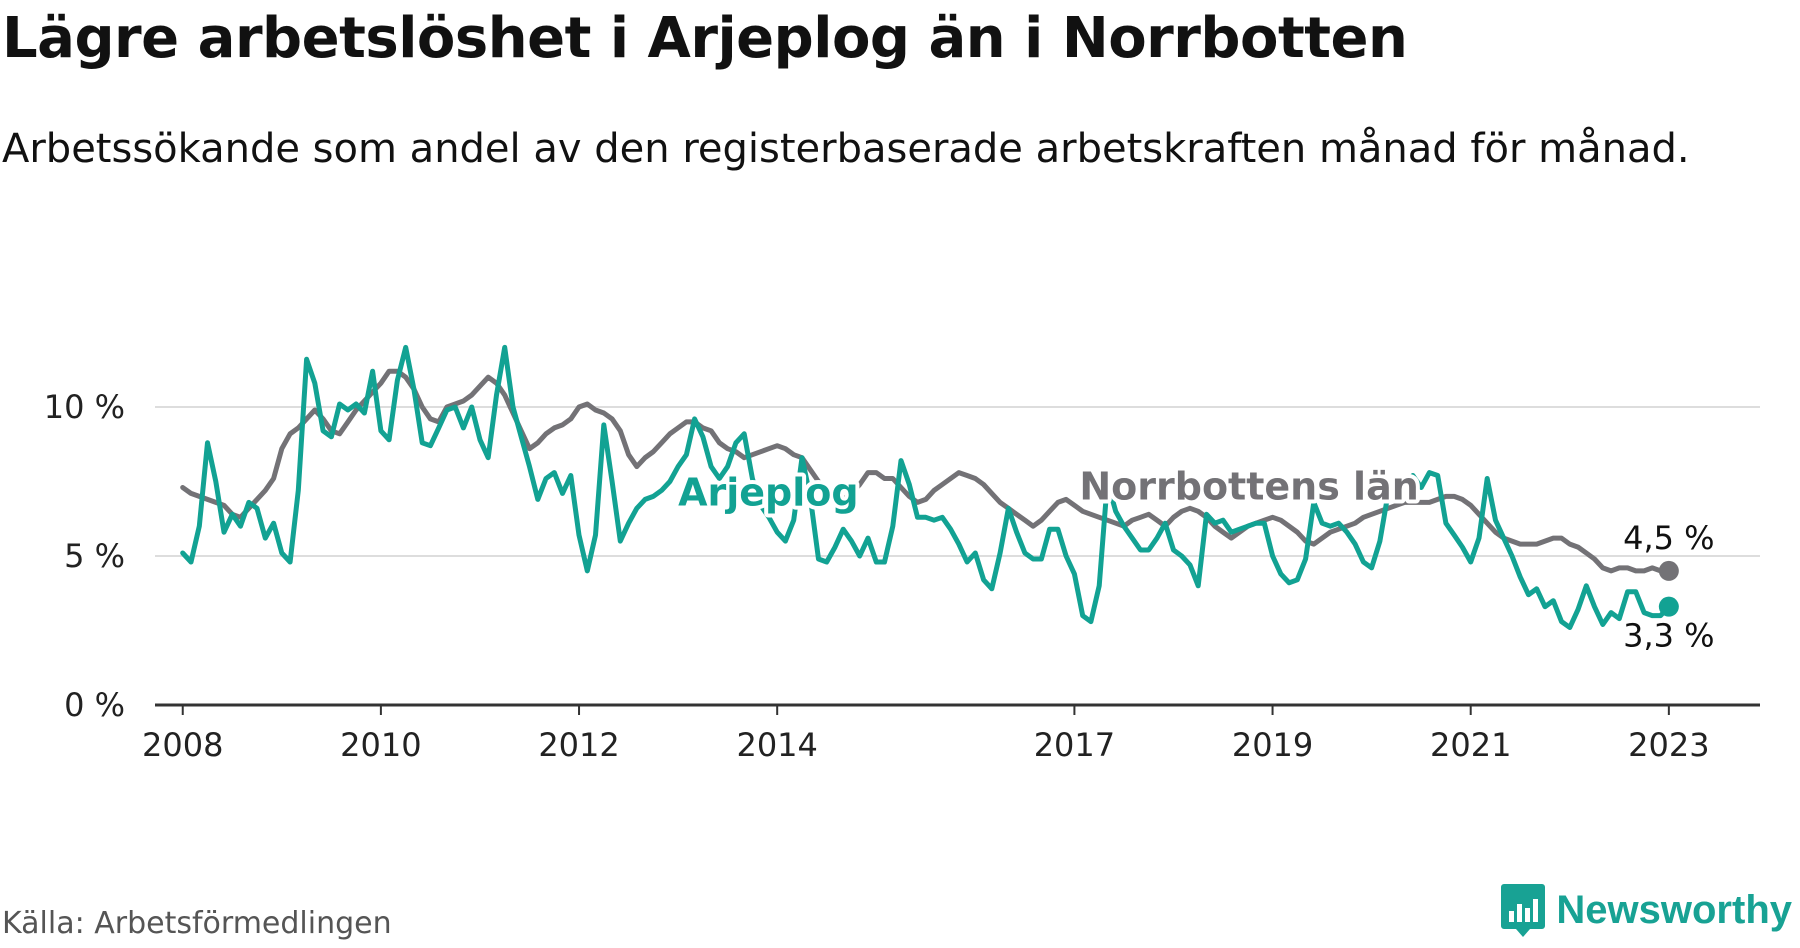 The height and width of the screenshot is (948, 1800). I want to click on newsworthy-logo: Newsworthy, so click(1646, 910).